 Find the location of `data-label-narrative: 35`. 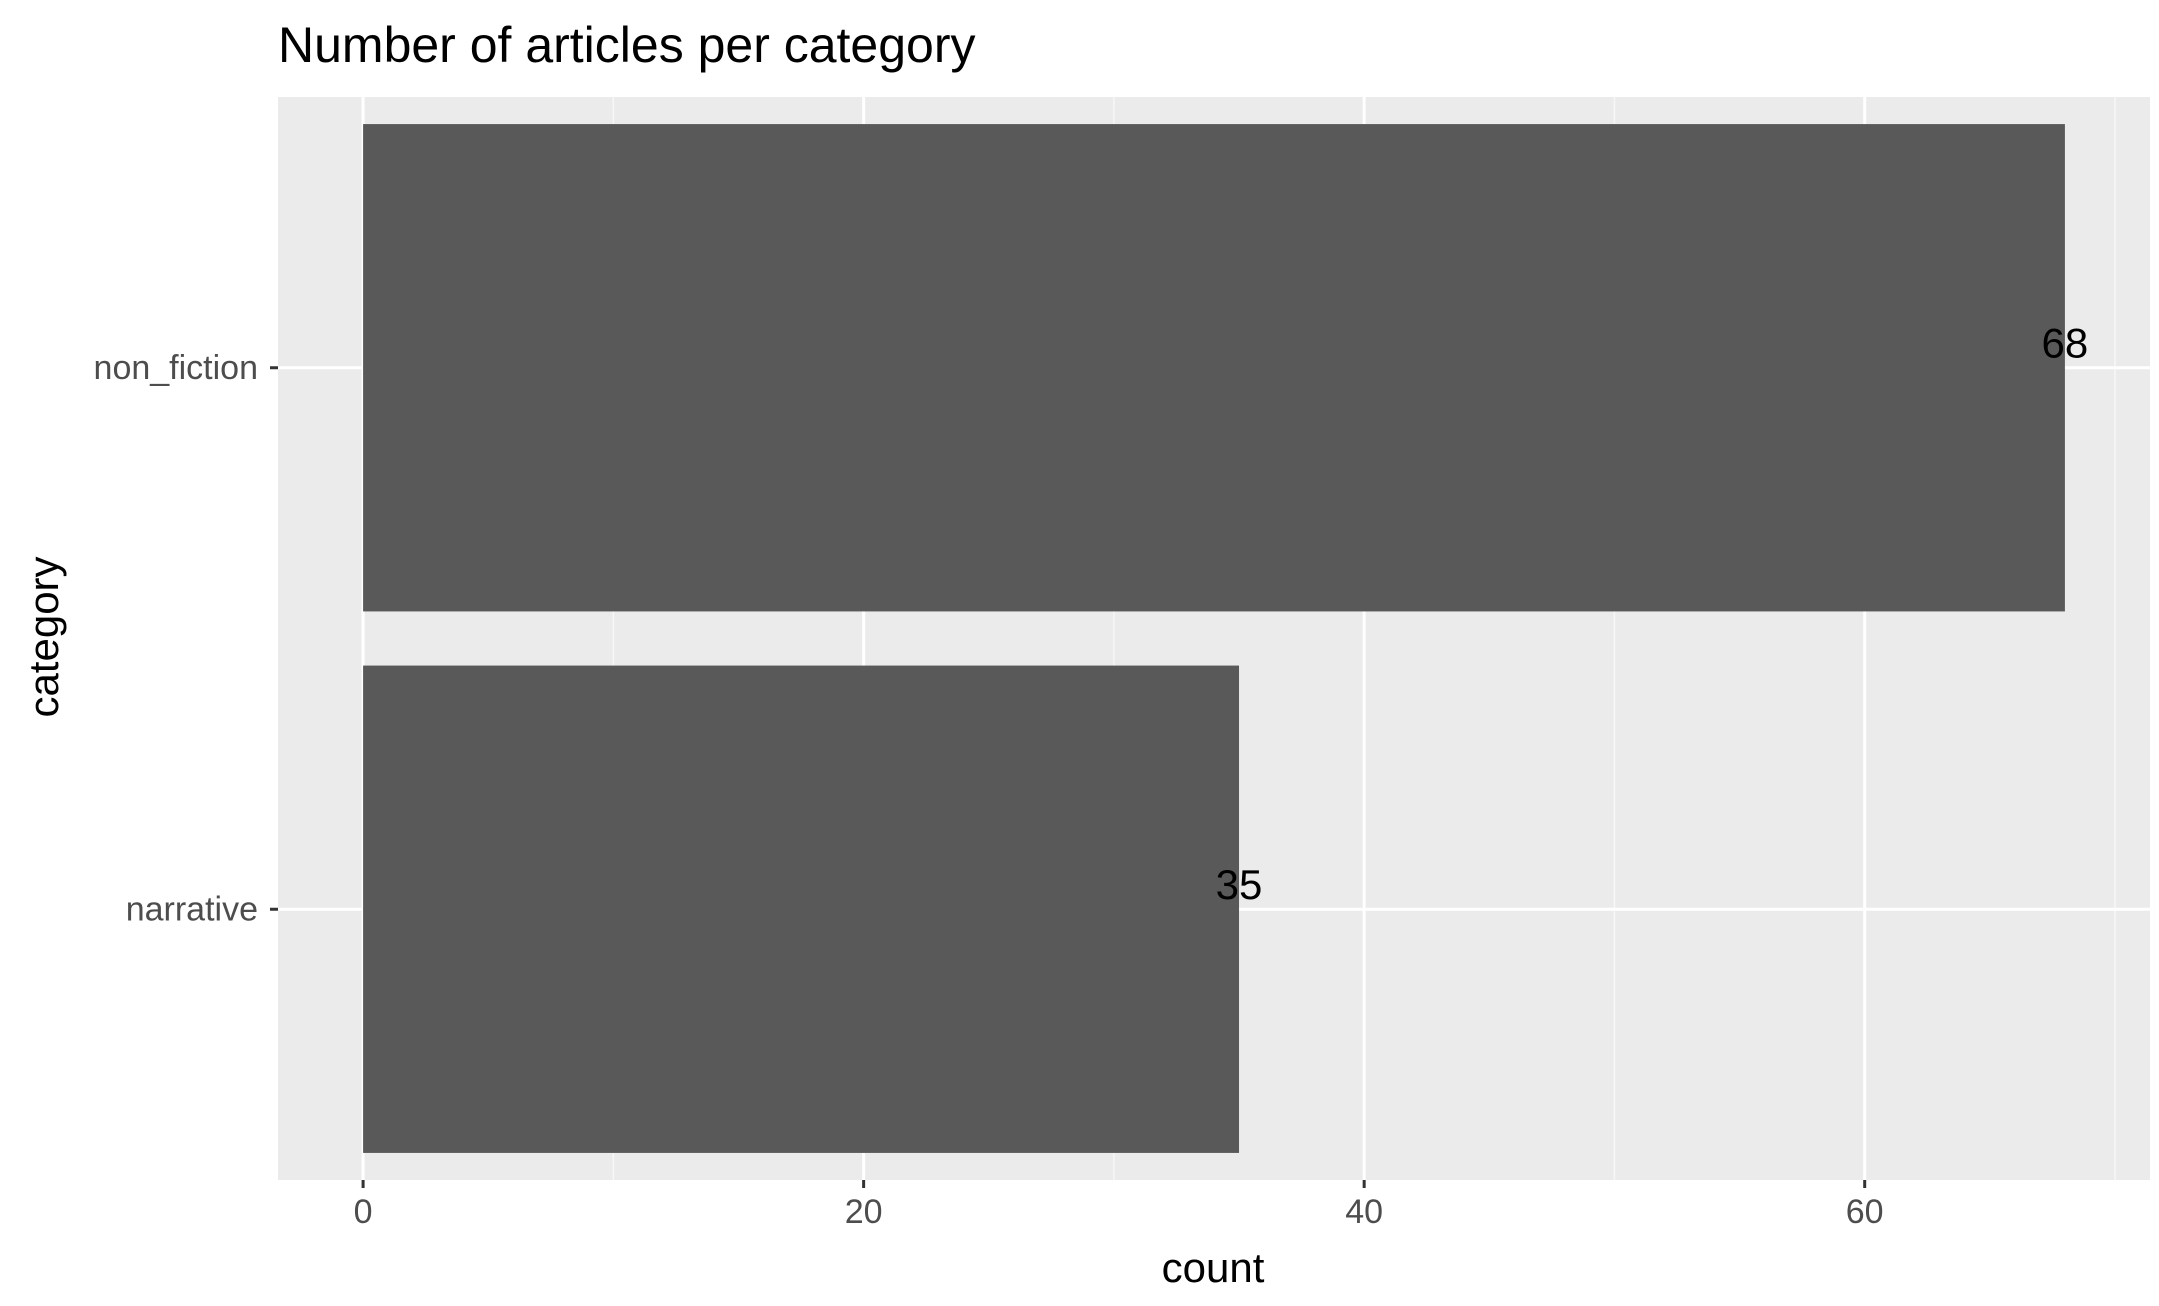

data-label-narrative: 35 is located at coordinates (1239, 884).